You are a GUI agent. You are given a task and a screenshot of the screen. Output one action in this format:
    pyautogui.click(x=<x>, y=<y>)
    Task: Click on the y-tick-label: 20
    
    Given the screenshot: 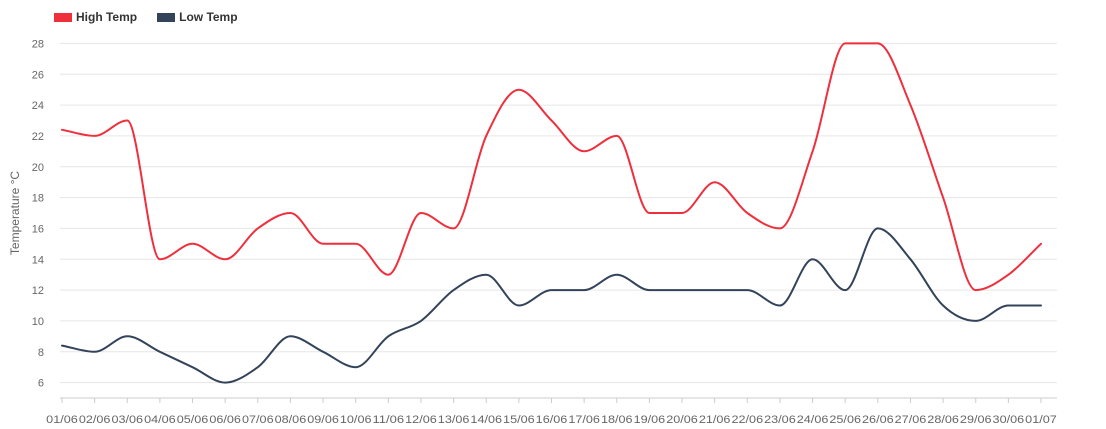 What is the action you would take?
    pyautogui.click(x=38, y=168)
    